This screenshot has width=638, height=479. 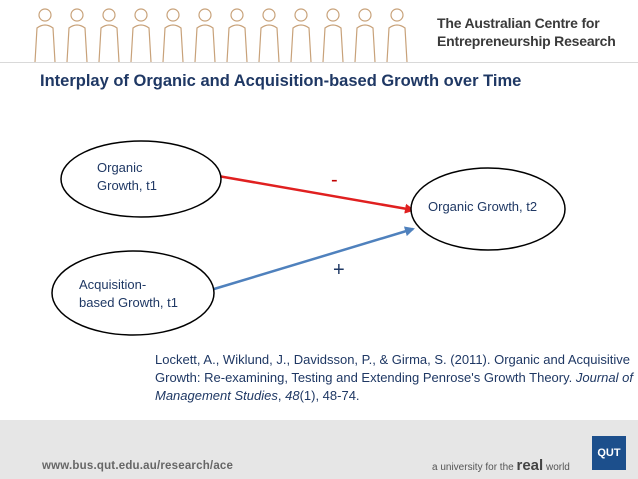 I want to click on footer-tagline: a university for the real world, so click(x=501, y=465).